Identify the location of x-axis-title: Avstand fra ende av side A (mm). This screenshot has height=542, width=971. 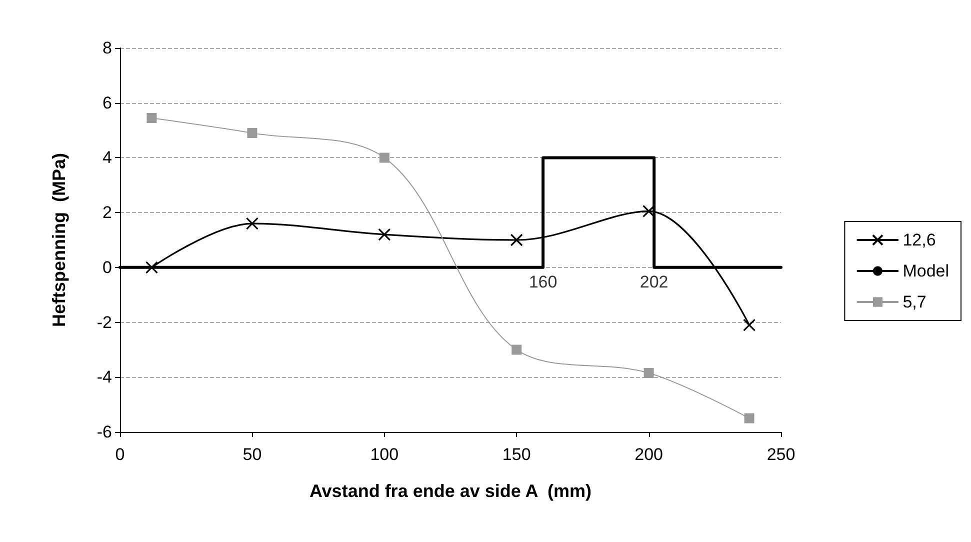
(450, 491).